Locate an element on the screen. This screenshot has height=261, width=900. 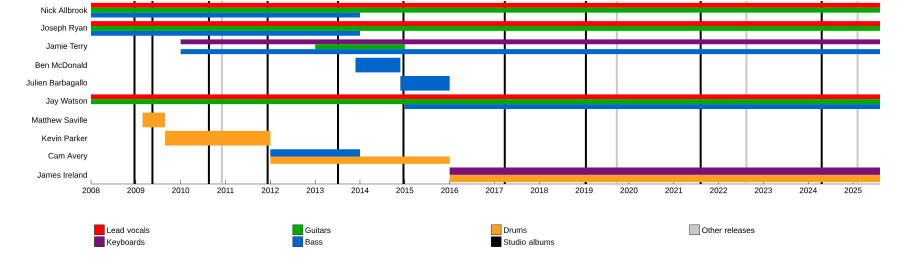
x-tick-label: 2009 is located at coordinates (135, 191).